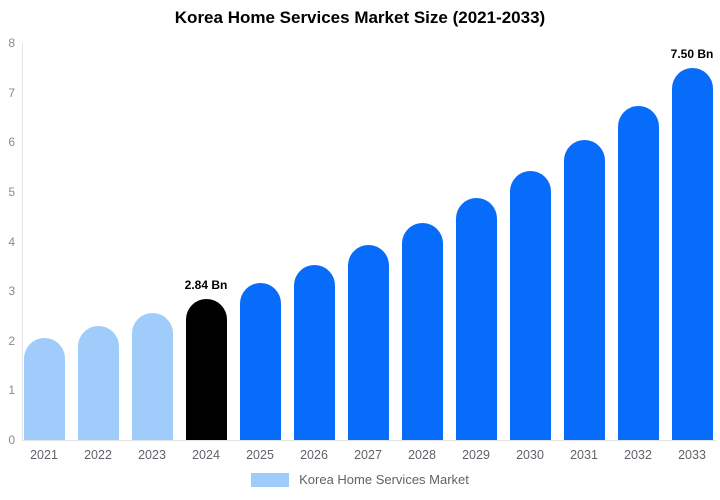 This screenshot has height=500, width=720. Describe the element at coordinates (692, 53) in the screenshot. I see `value-label-2033: 7.50 Bn` at that location.